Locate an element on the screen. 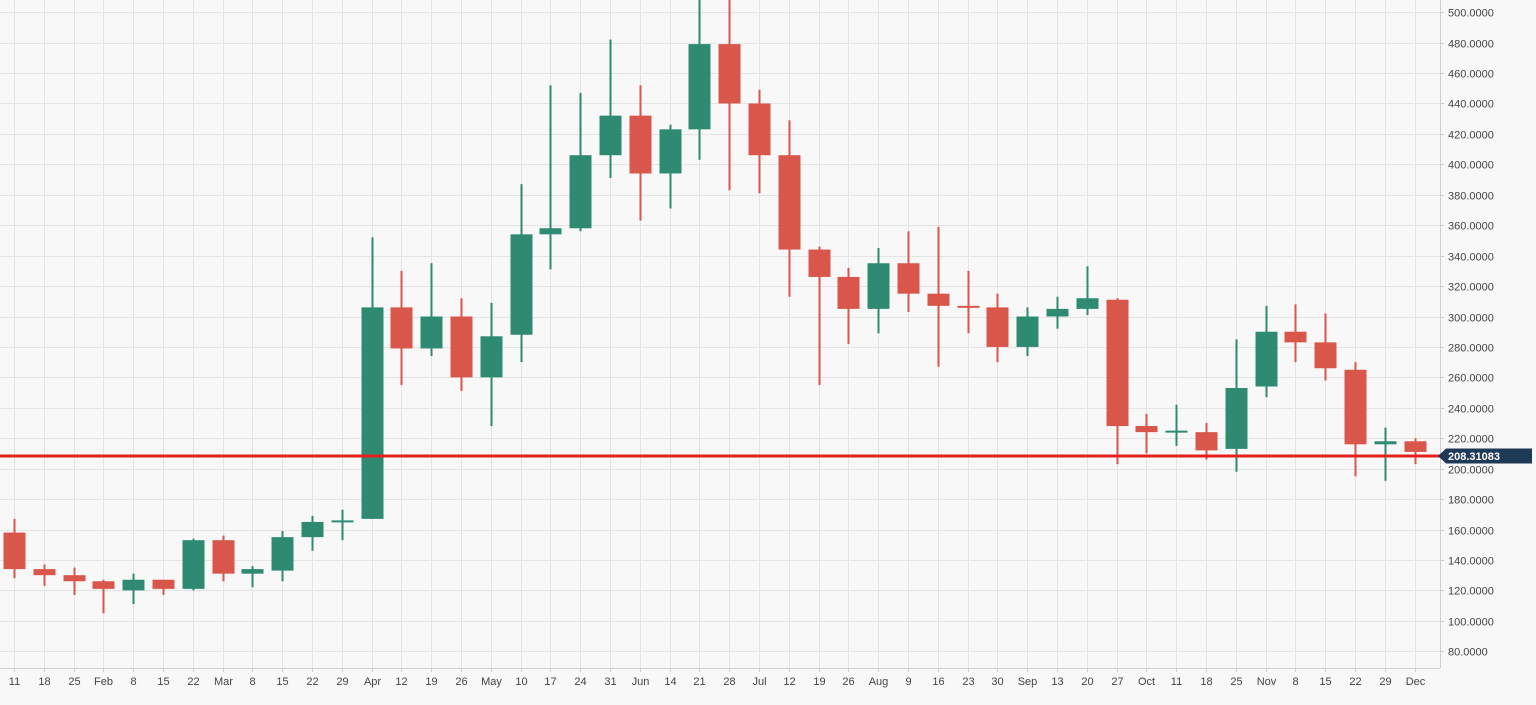  current-price-label: 208.31083 is located at coordinates (1485, 456).